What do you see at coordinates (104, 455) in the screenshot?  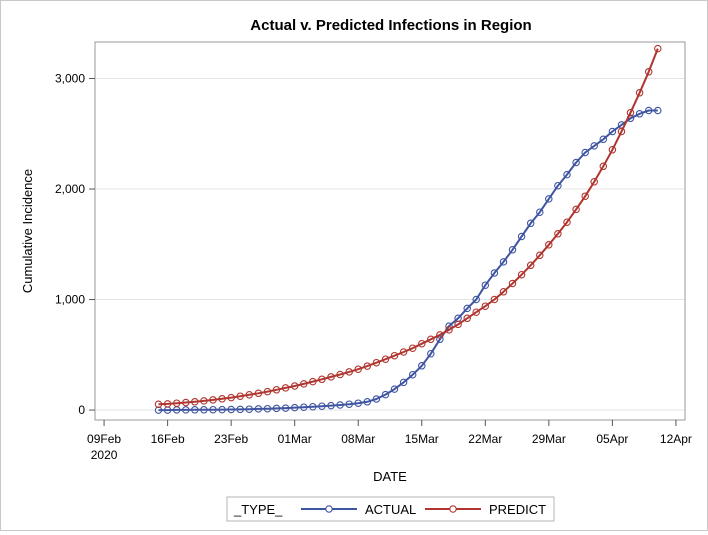 I see `x-tick-sublabel: 2020` at bounding box center [104, 455].